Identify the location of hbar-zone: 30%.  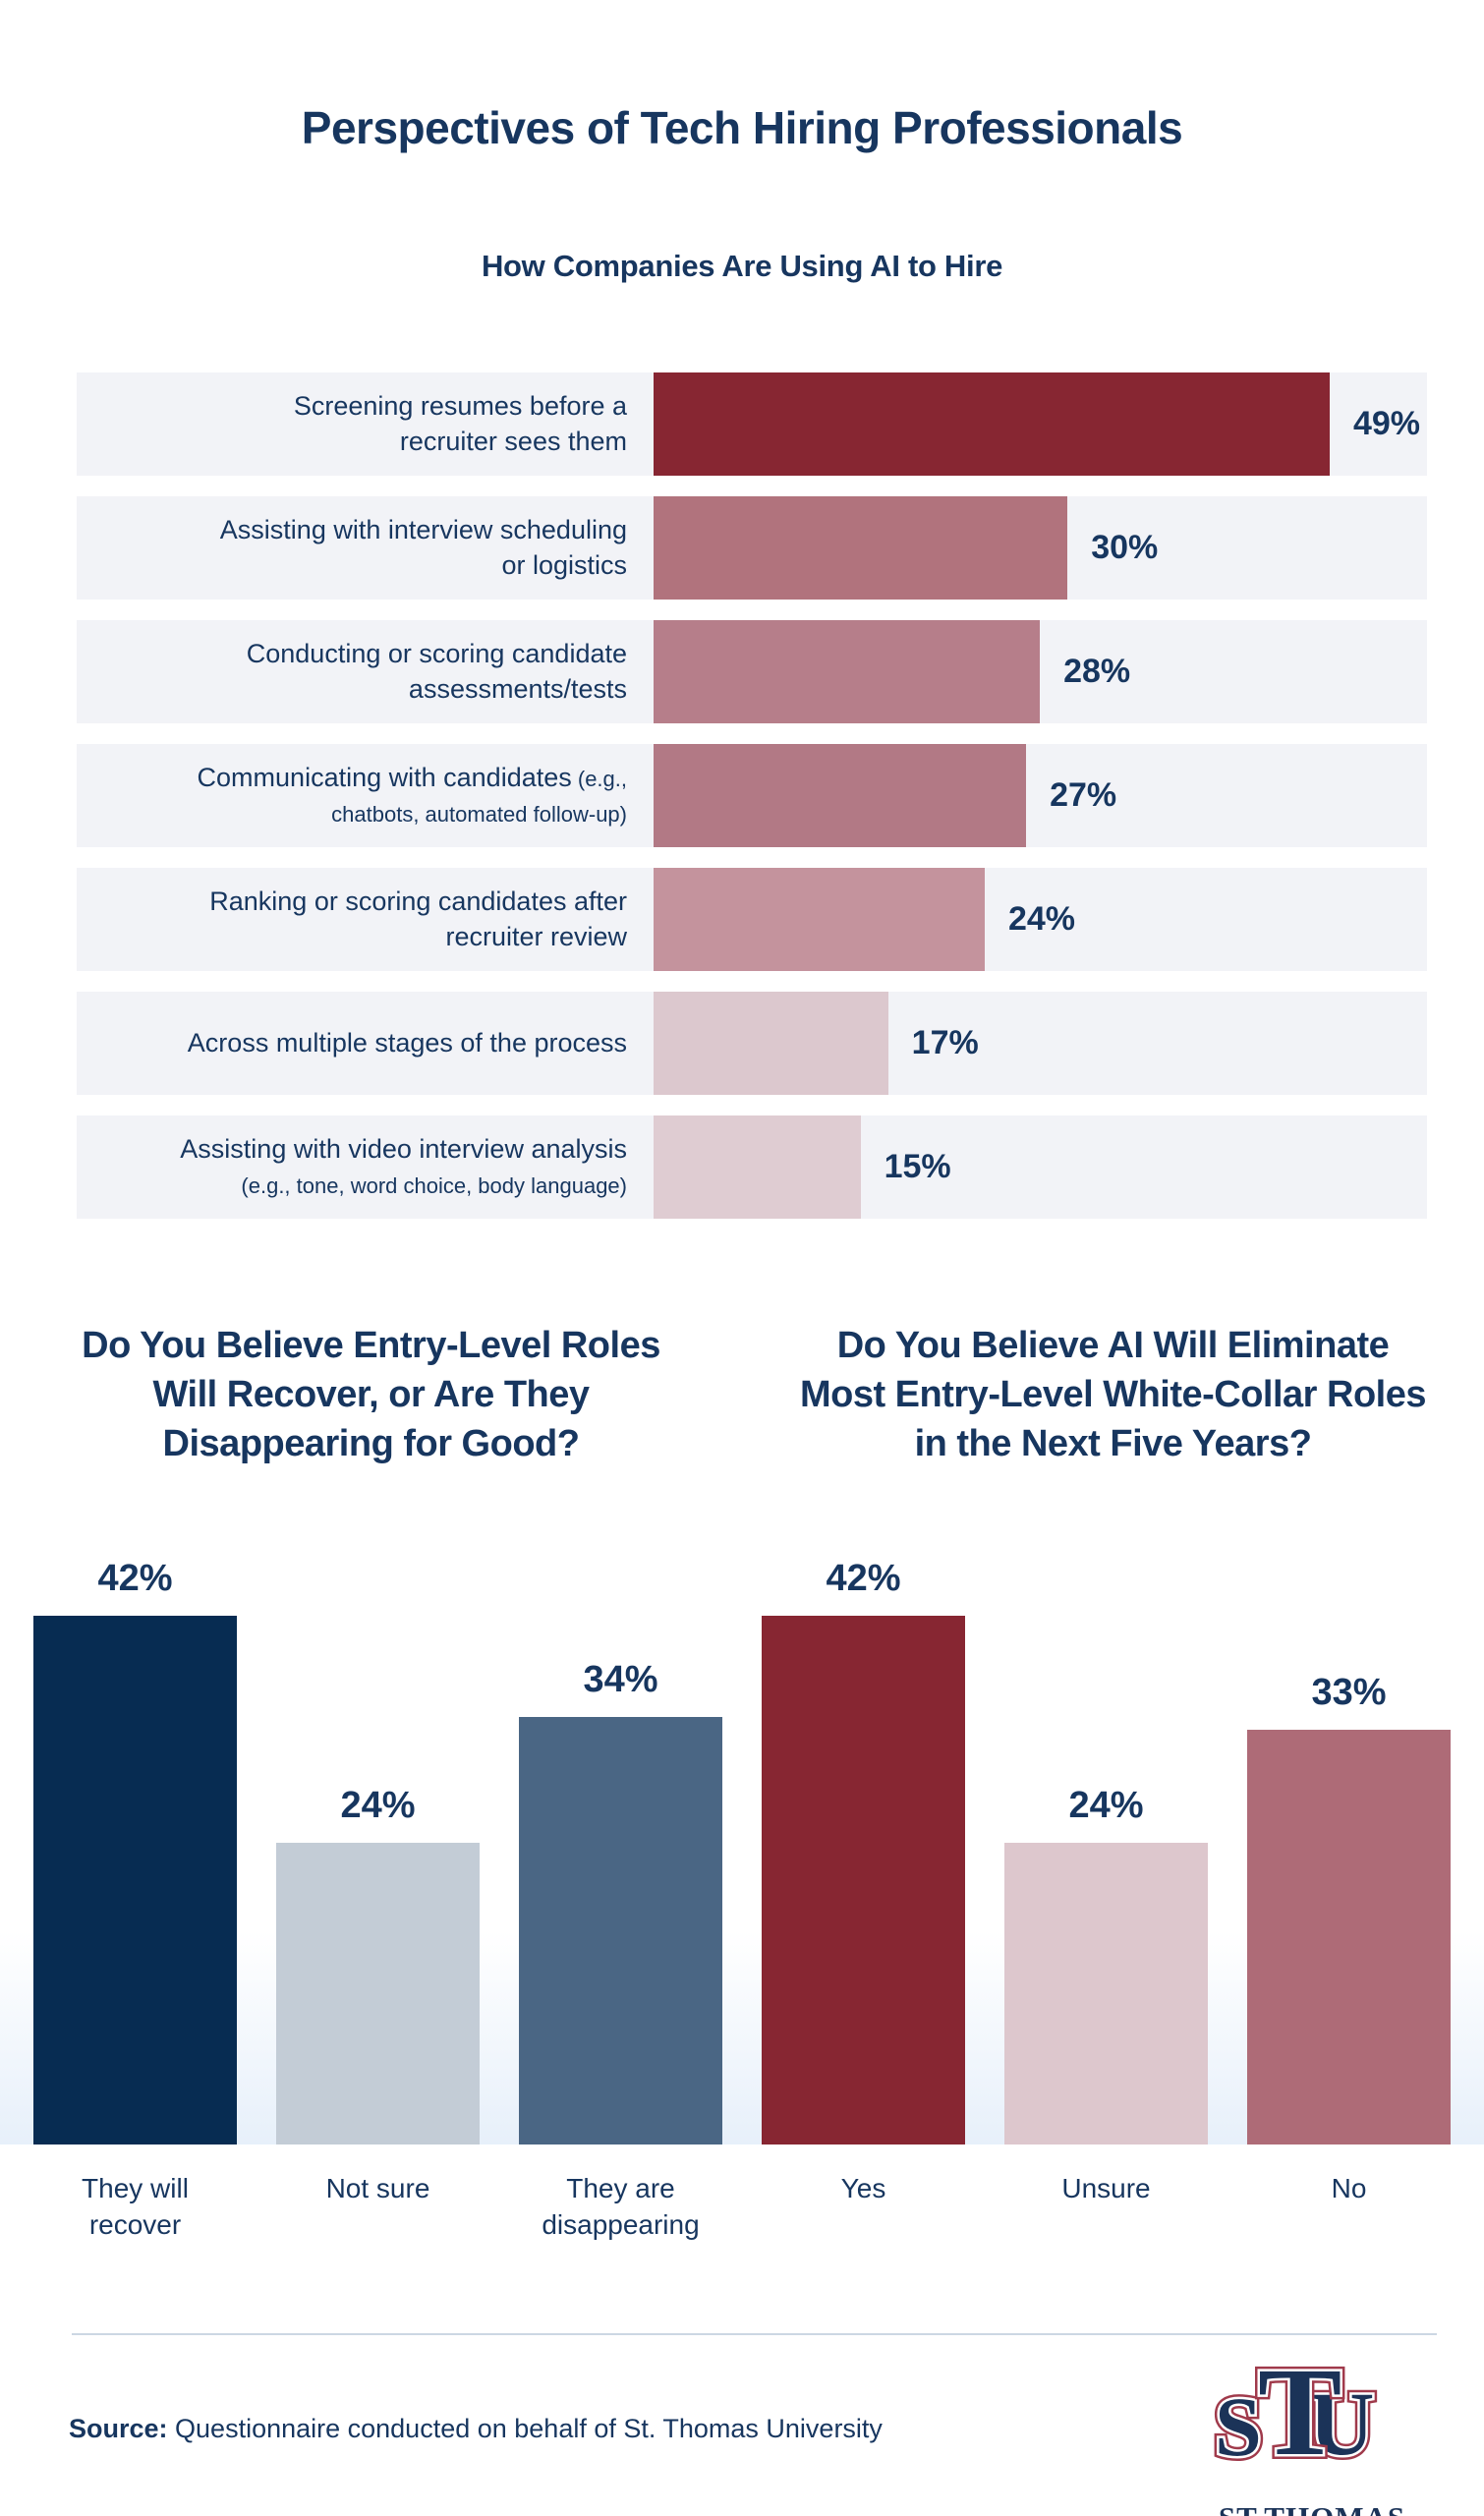
(1040, 548).